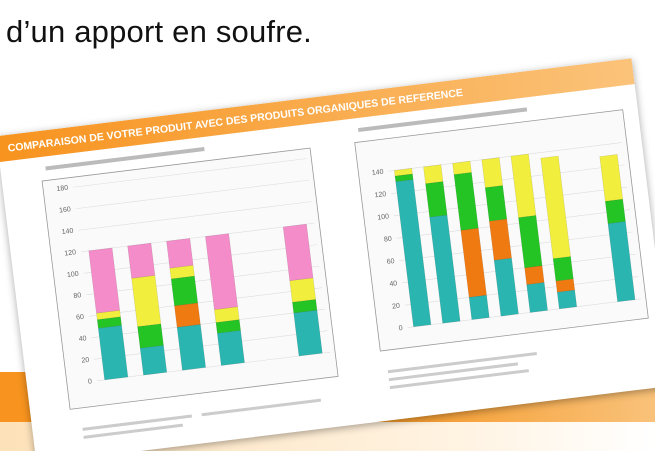 This screenshot has width=655, height=451. Describe the element at coordinates (65, 210) in the screenshot. I see `y-tick-label: 160` at that location.